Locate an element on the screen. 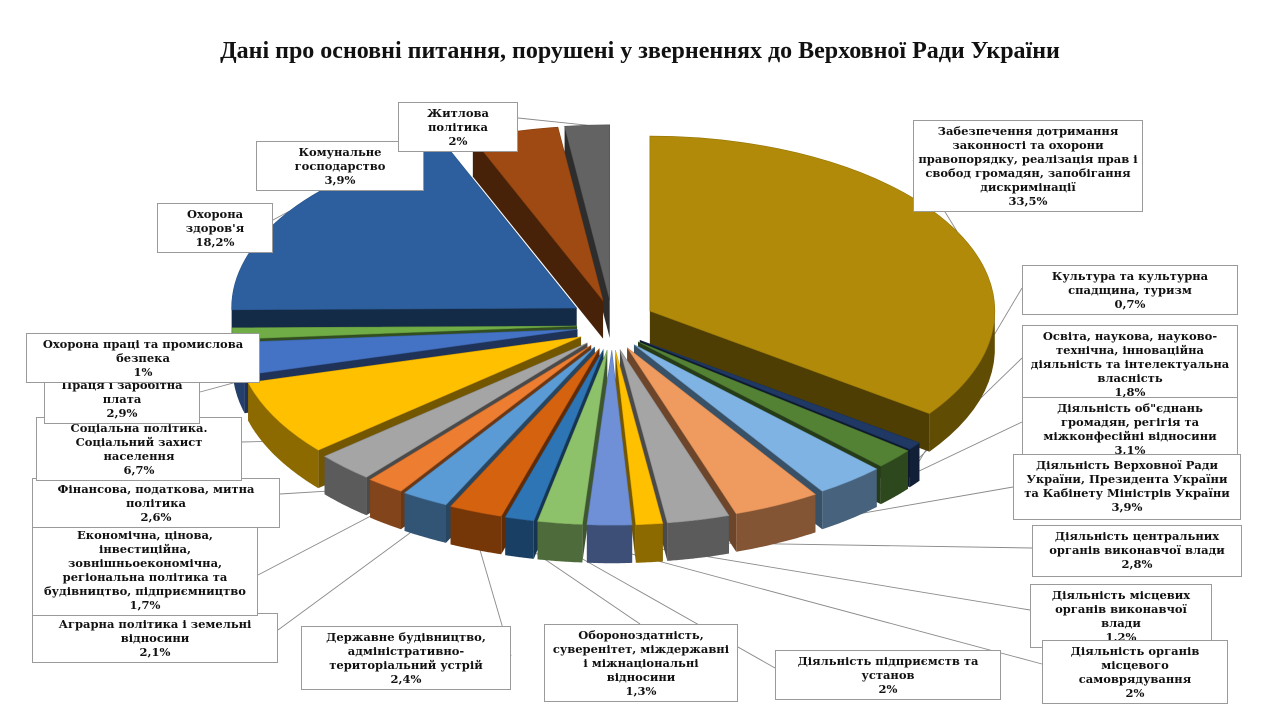  slice-value: 0,7% is located at coordinates (1130, 304).